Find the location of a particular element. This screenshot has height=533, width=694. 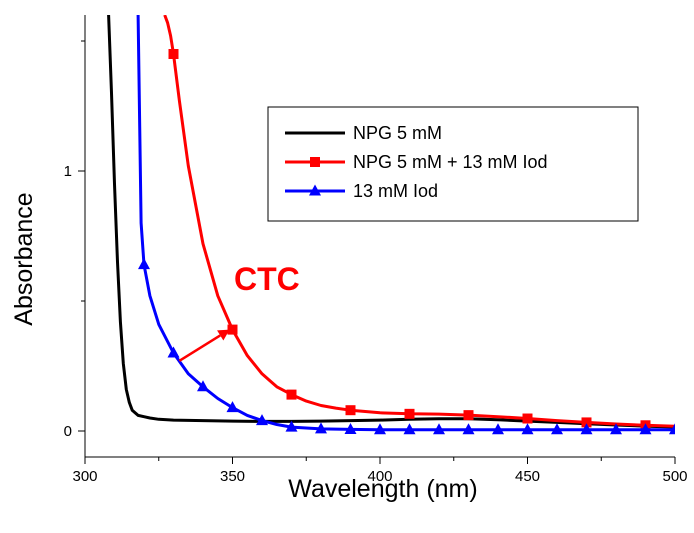

ctc-annotation-label: CTC is located at coordinates (267, 279).